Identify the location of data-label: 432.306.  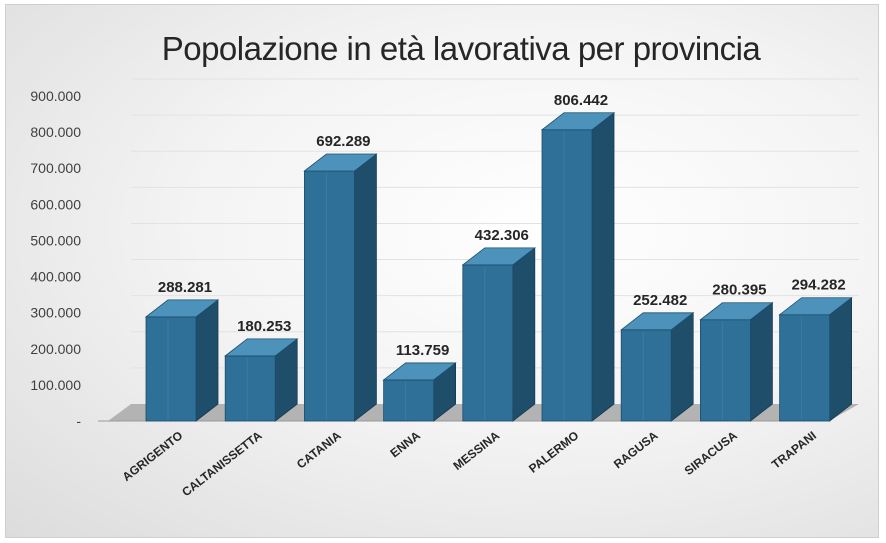
(502, 235).